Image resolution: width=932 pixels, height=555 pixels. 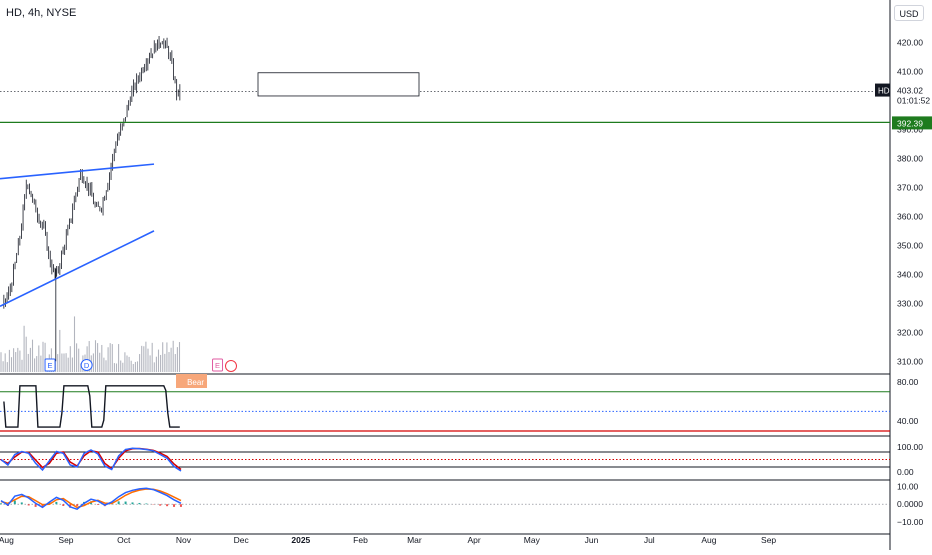 What do you see at coordinates (592, 540) in the screenshot?
I see `time-tick-label: Jun` at bounding box center [592, 540].